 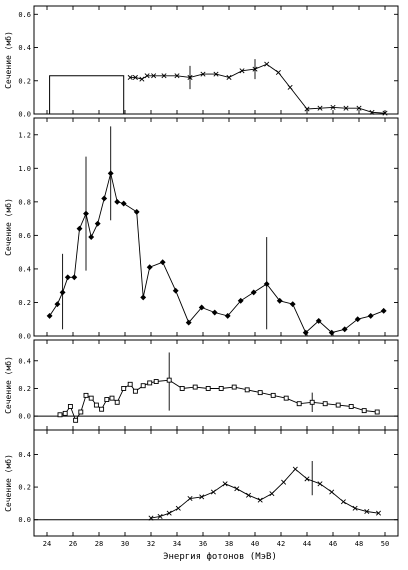 What do you see at coordinates (125, 544) in the screenshot?
I see `x-tick-label: 30` at bounding box center [125, 544].